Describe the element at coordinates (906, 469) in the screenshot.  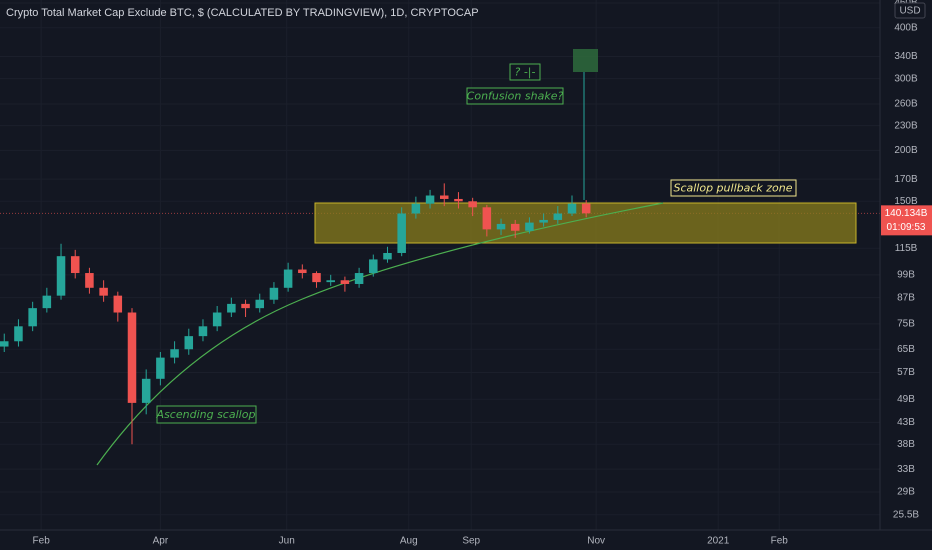
I see `y-tick-label: 33B` at that location.